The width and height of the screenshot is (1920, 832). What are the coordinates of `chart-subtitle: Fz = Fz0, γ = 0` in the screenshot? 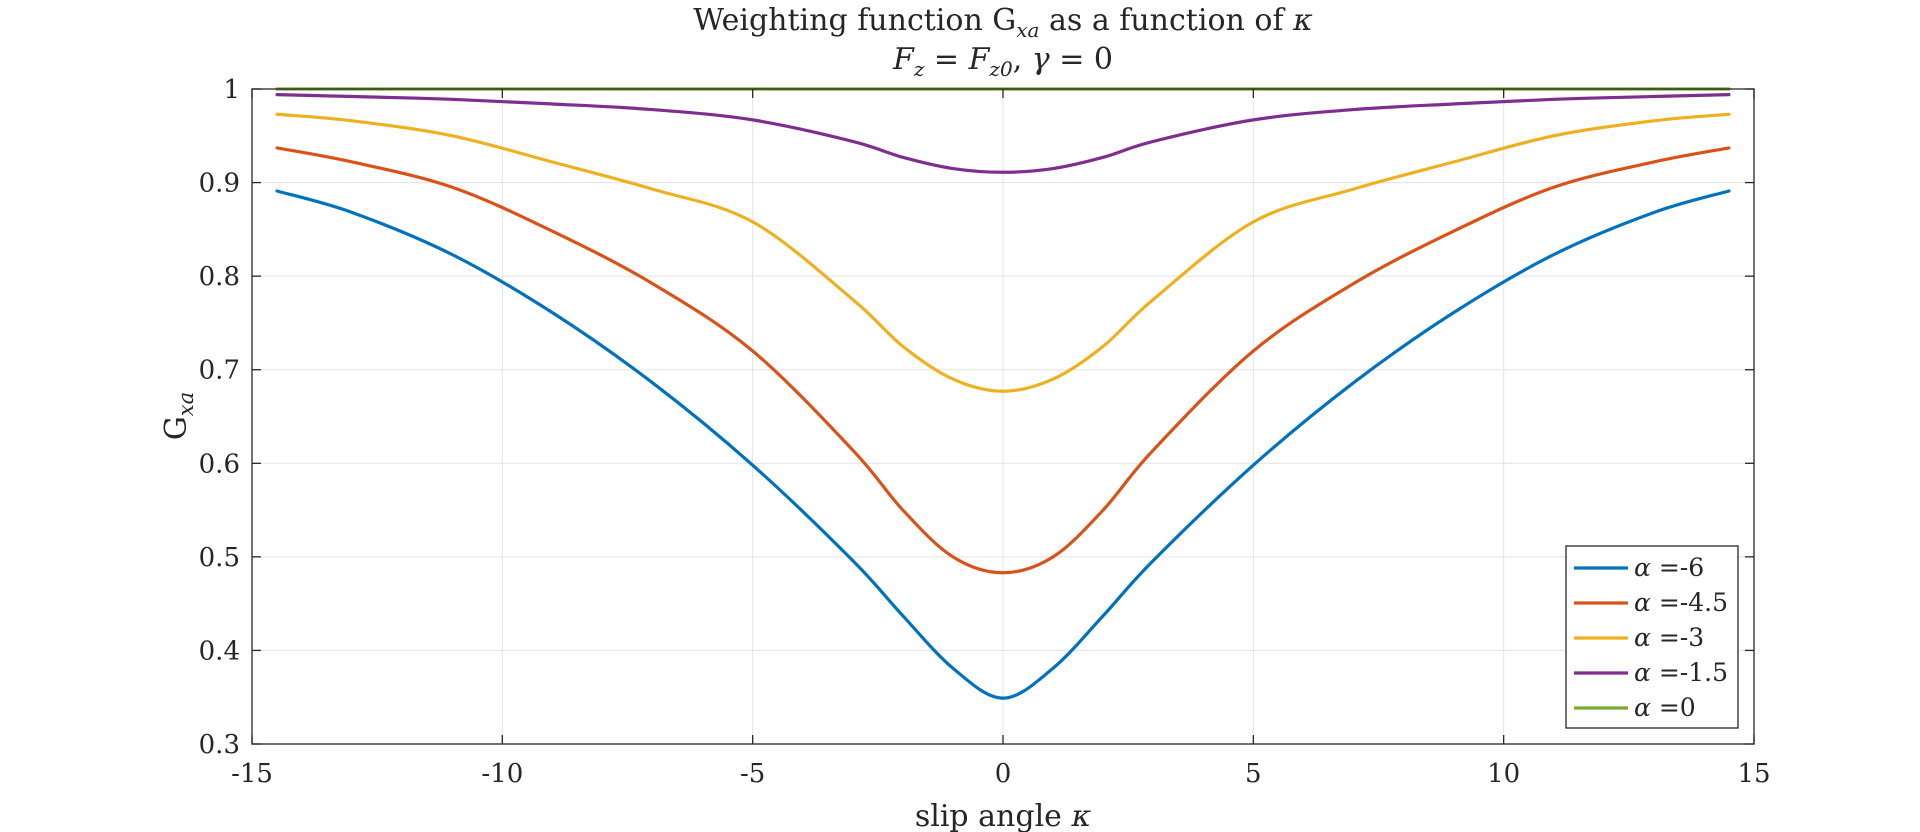 It's located at (1002, 61).